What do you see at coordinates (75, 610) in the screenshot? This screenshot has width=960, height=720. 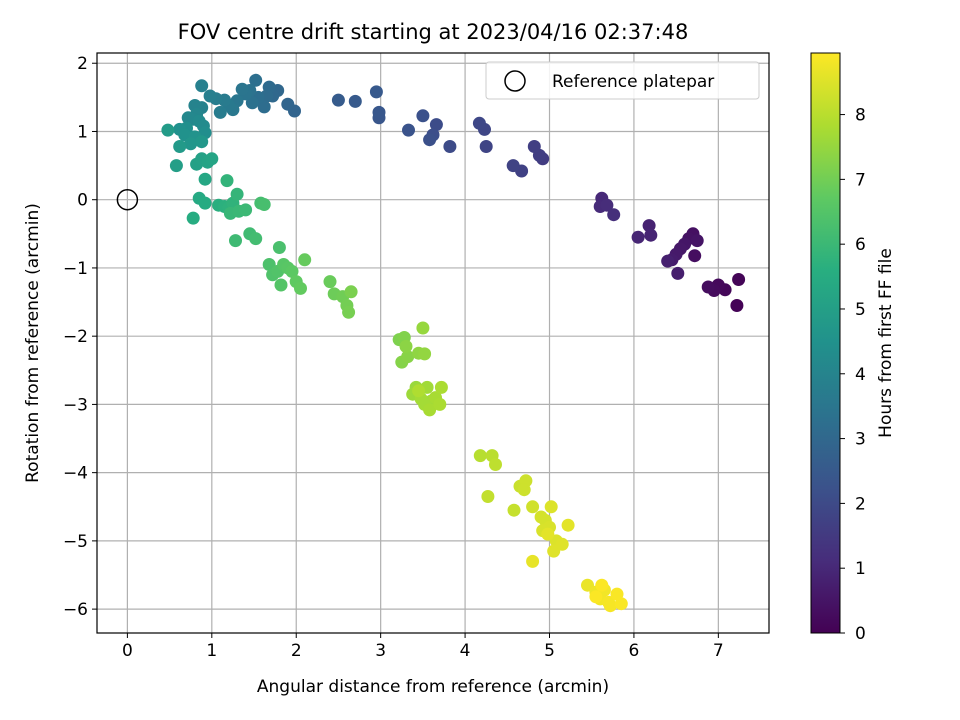 I see `y-tick-label: −6` at bounding box center [75, 610].